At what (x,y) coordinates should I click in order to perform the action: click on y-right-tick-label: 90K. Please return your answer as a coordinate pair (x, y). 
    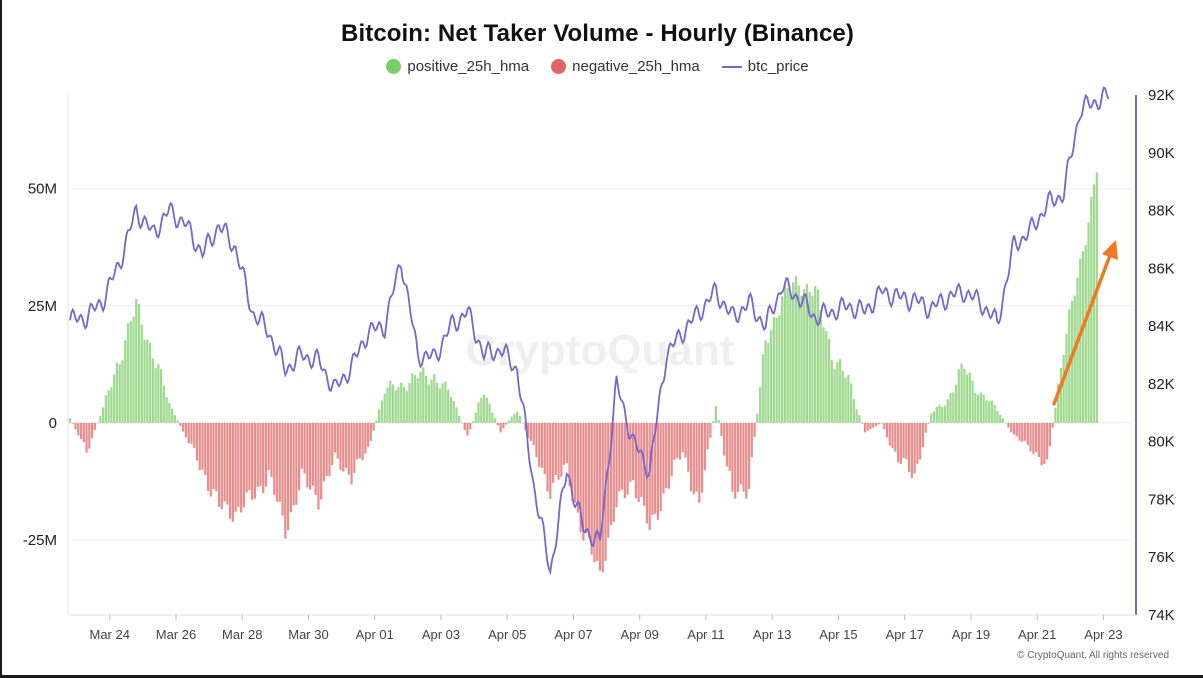
    Looking at the image, I should click on (1161, 153).